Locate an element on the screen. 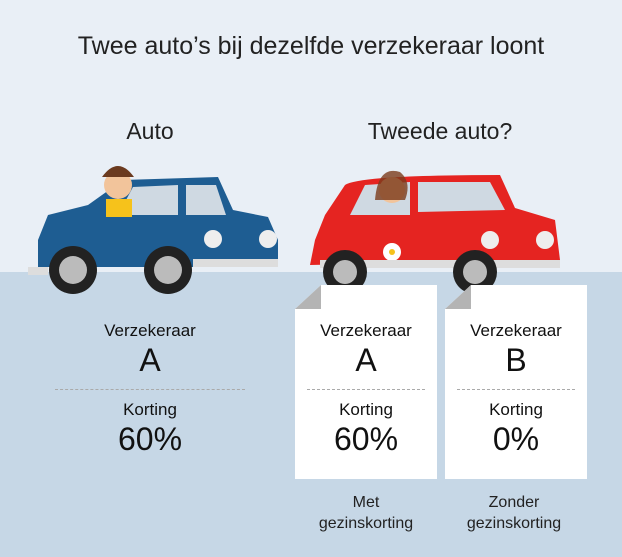 This screenshot has height=557, width=622. caption-without-family-discount: Zonder gezinskorting is located at coordinates (514, 513).